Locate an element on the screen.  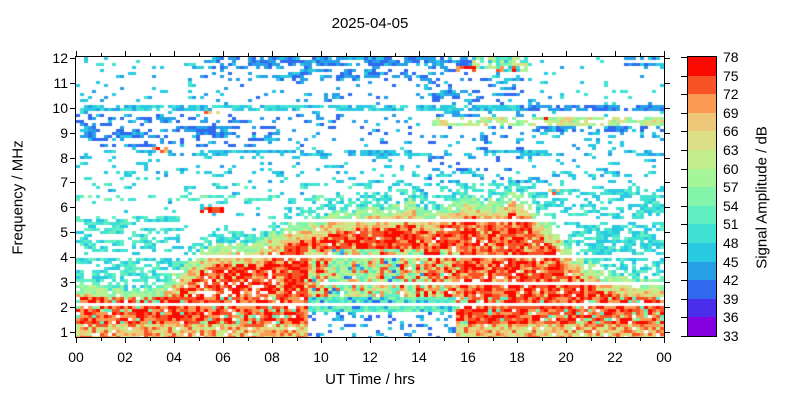
y-tick-label: 11 is located at coordinates (60, 83).